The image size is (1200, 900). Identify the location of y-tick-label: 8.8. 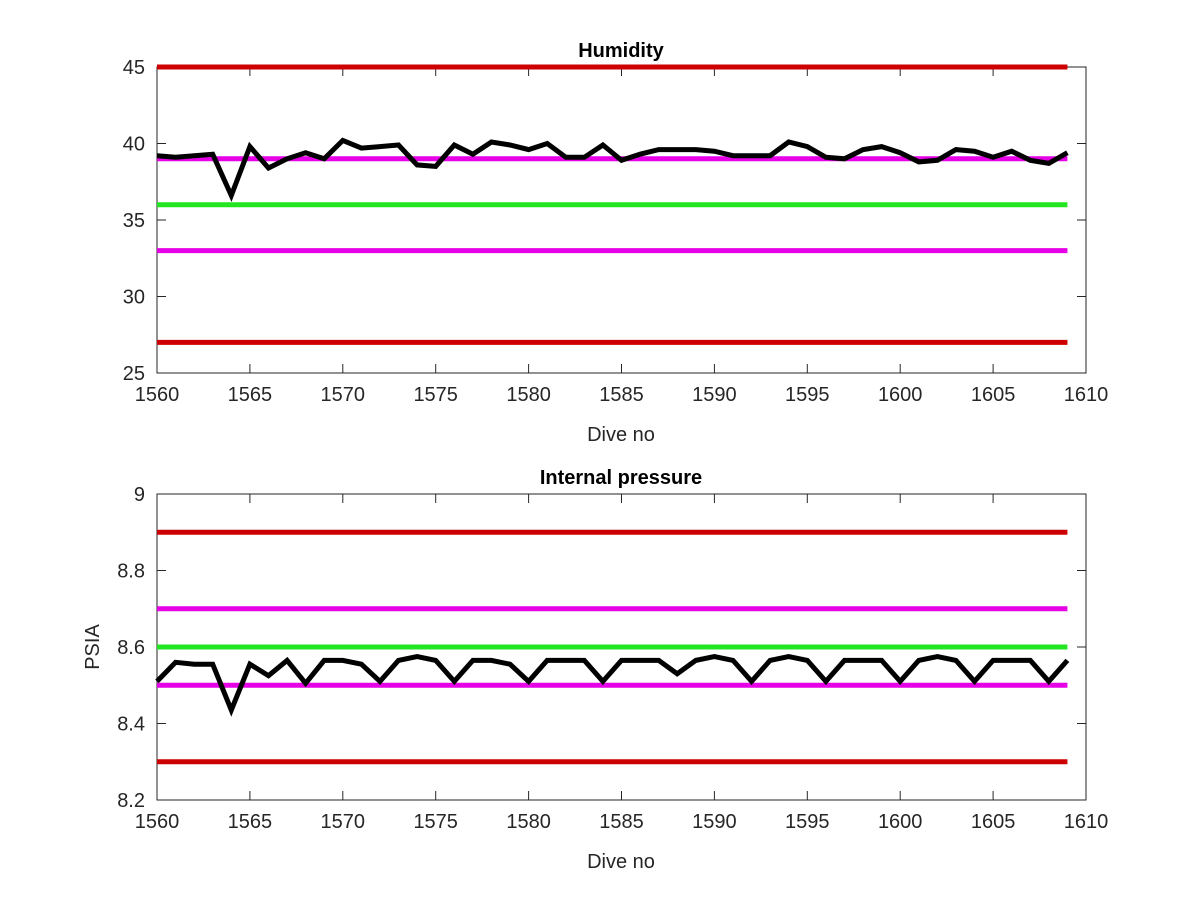
(131, 572).